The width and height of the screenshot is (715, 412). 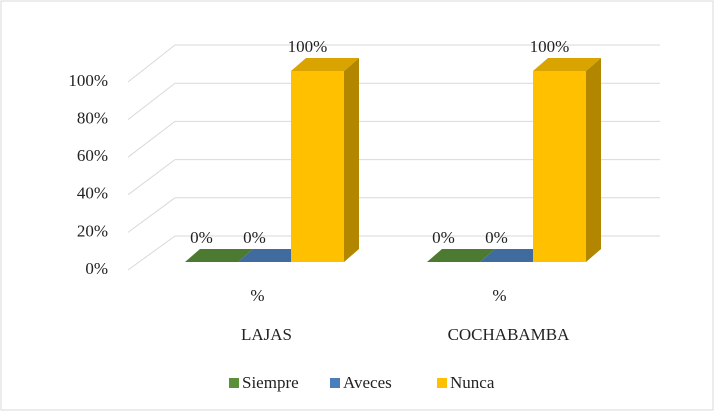 I want to click on y-tick-label: 100%, so click(x=88, y=80).